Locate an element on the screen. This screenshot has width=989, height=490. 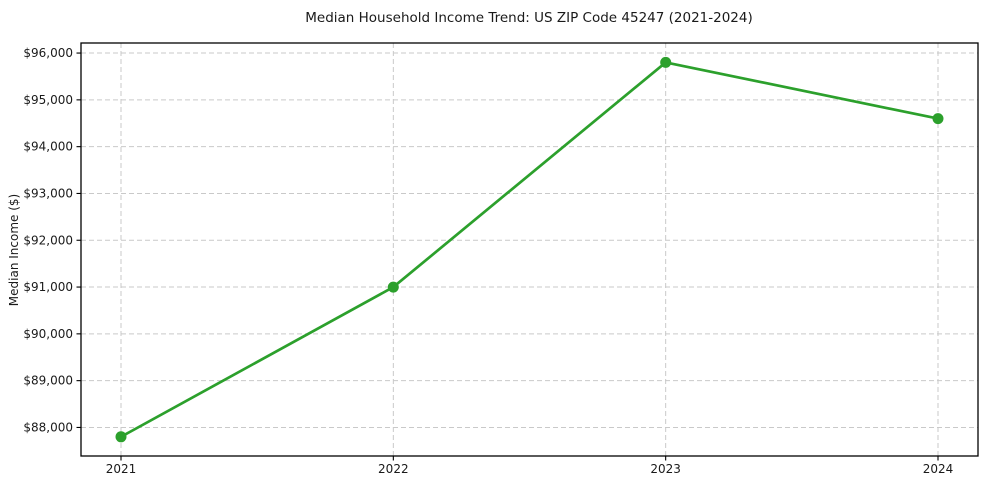
x-tick-label: 2021 is located at coordinates (121, 469).